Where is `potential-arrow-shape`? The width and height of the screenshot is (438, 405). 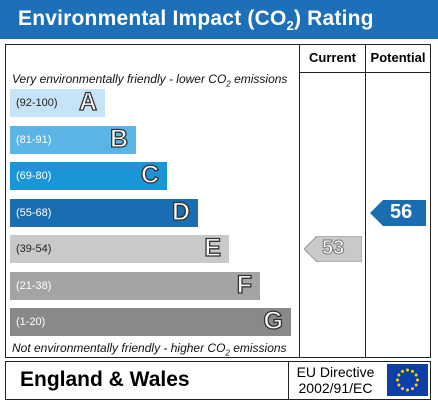
potential-arrow-shape is located at coordinates (398, 212).